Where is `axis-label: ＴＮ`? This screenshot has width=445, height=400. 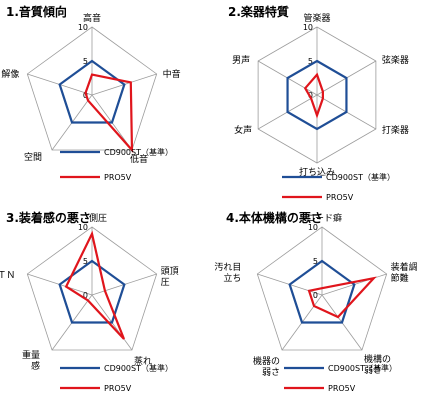
axis-label: ＴＮ is located at coordinates (7, 276).